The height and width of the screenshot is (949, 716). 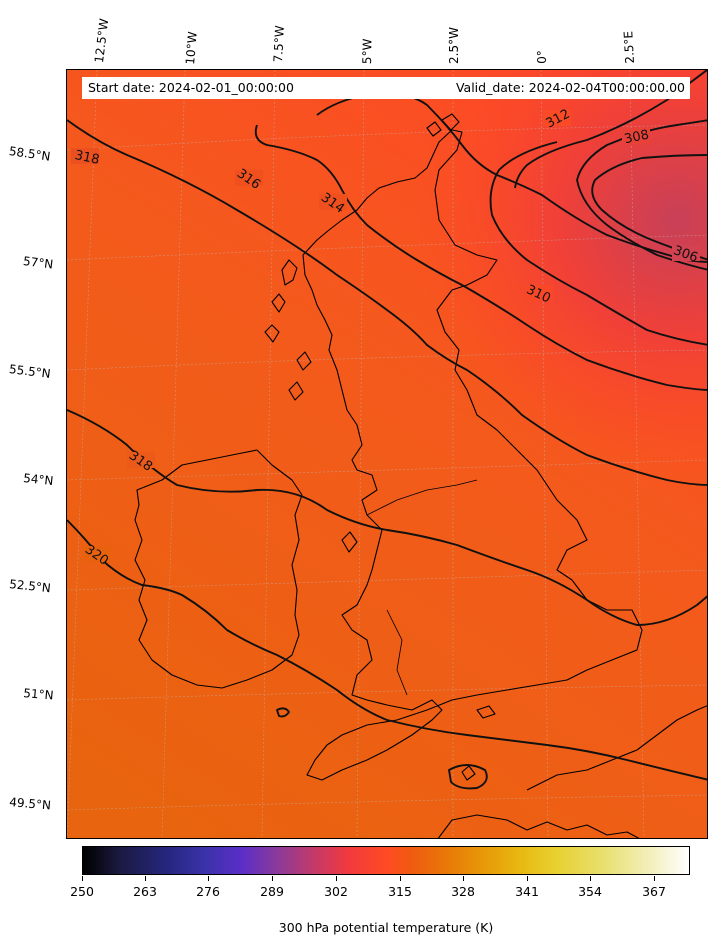 What do you see at coordinates (468, 773) in the screenshot?
I see `channel-islands` at bounding box center [468, 773].